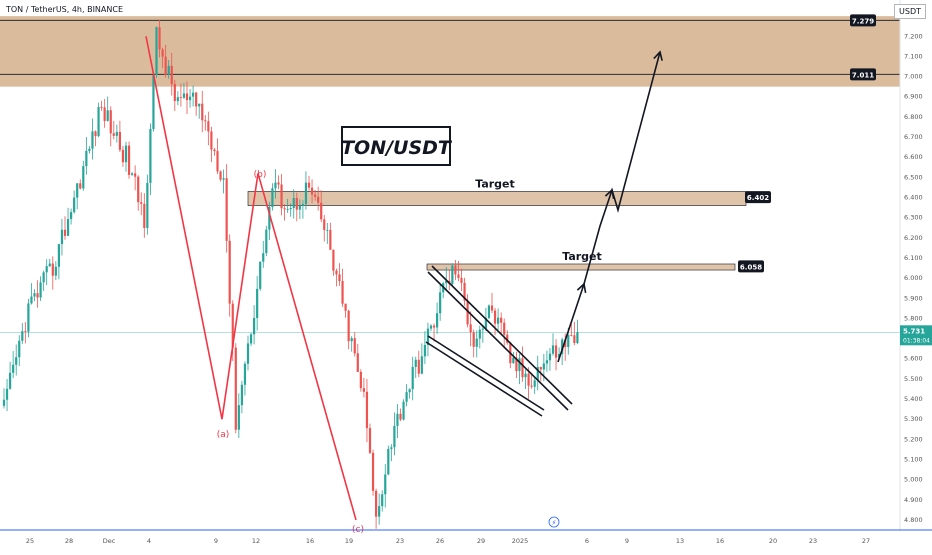  What do you see at coordinates (913, 177) in the screenshot?
I see `y-tick-label: 6.500` at bounding box center [913, 177].